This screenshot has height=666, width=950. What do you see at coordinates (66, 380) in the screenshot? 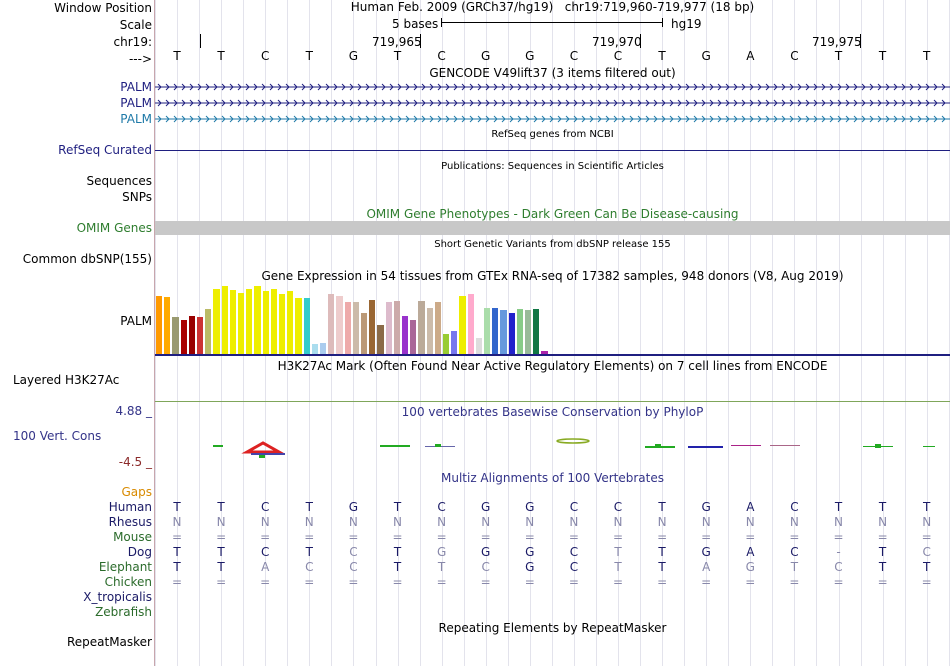
I see `layered-h3k27ac-label: Layered H3K27Ac` at bounding box center [66, 380].